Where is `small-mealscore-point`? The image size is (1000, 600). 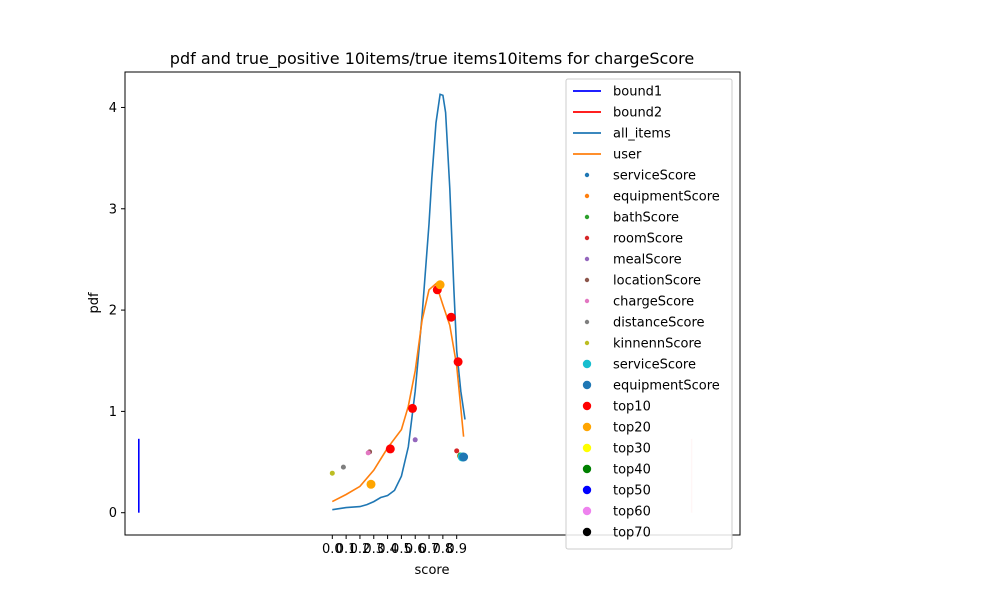
small-mealscore-point is located at coordinates (415, 440).